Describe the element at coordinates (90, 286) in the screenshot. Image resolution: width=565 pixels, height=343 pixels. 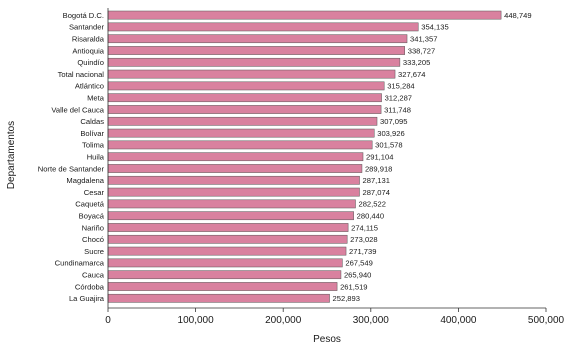
I see `category-label: Córdoba` at that location.